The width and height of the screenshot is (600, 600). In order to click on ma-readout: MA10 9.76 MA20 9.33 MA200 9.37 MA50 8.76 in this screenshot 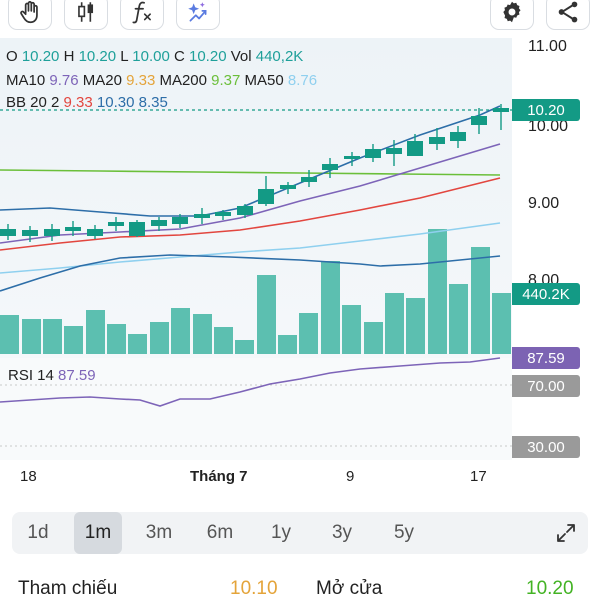, I will do `click(162, 80)`.